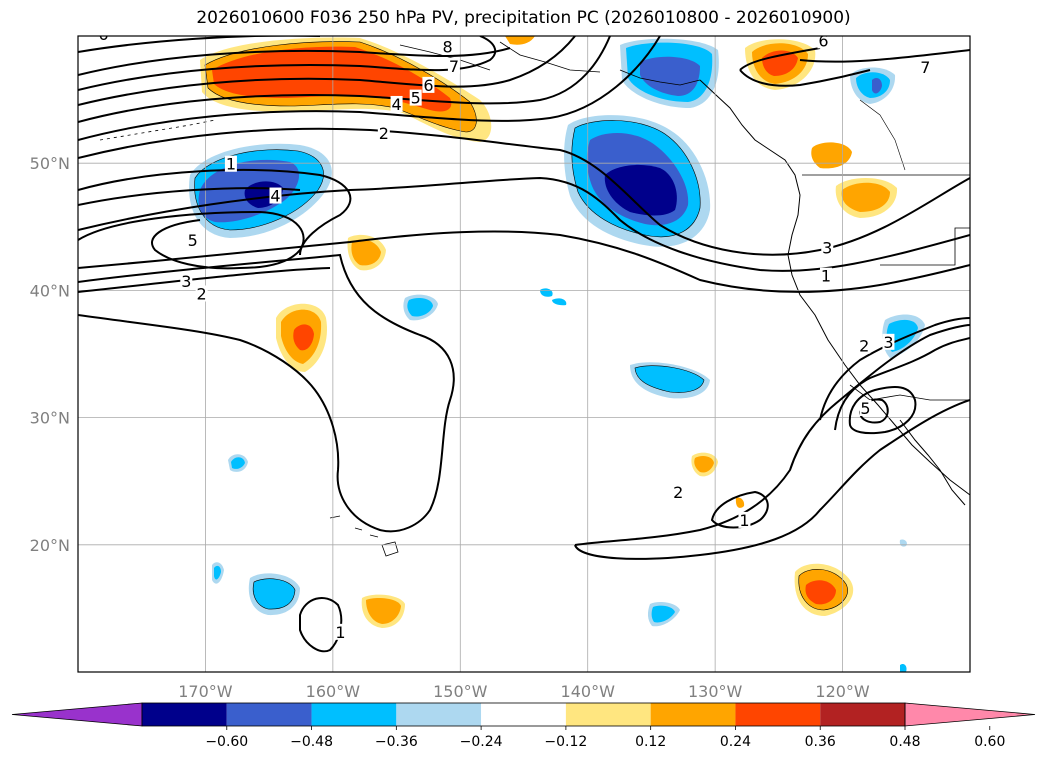 The width and height of the screenshot is (1047, 765). What do you see at coordinates (481, 742) in the screenshot?
I see `colorbar-tick-3: −0.24` at bounding box center [481, 742].